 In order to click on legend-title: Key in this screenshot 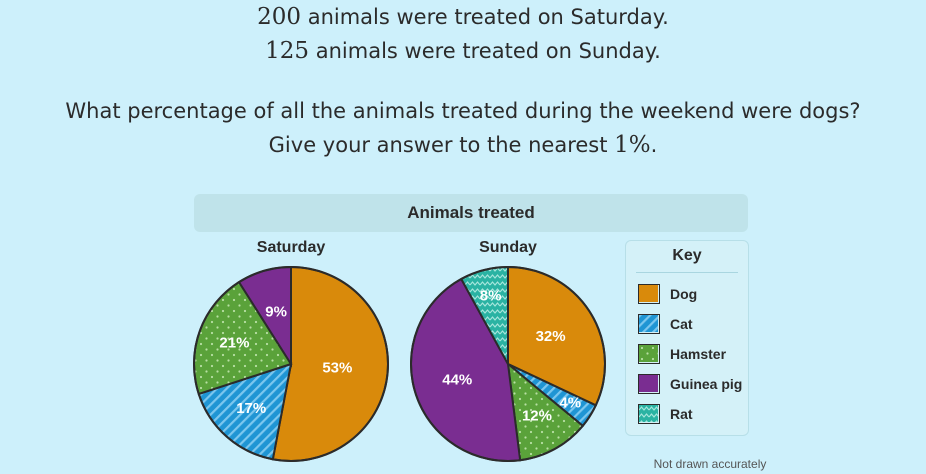, I will do `click(687, 255)`.